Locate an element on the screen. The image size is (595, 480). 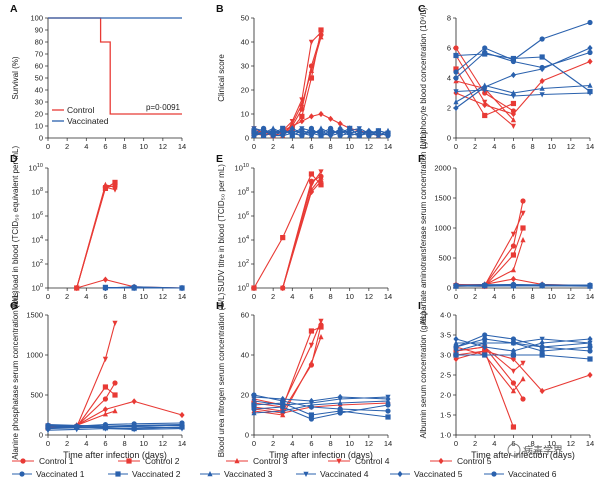
x-axis-title: Time after infection (days) is located at coordinates (523, 455).